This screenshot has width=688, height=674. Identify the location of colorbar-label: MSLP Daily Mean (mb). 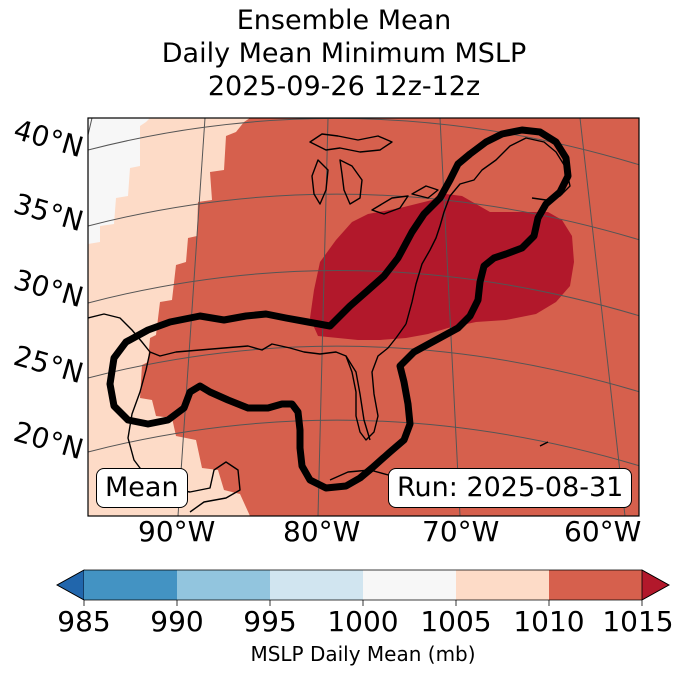
(363, 654).